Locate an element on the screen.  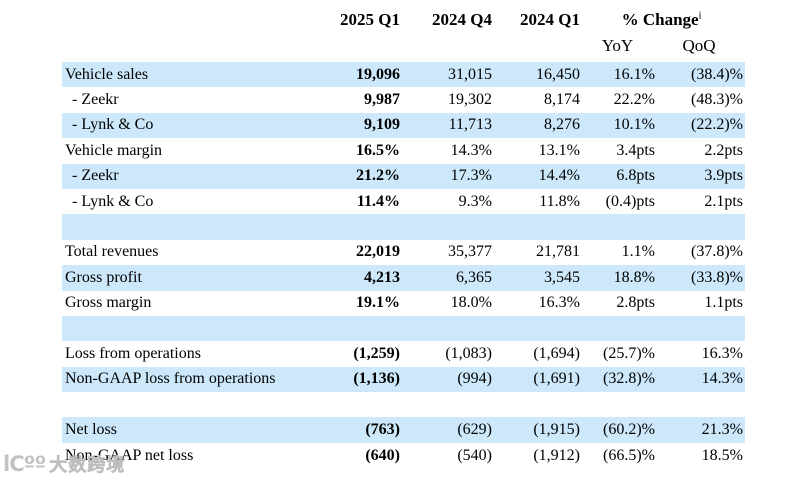
cell-yoy: (60.2)% is located at coordinates (629, 430).